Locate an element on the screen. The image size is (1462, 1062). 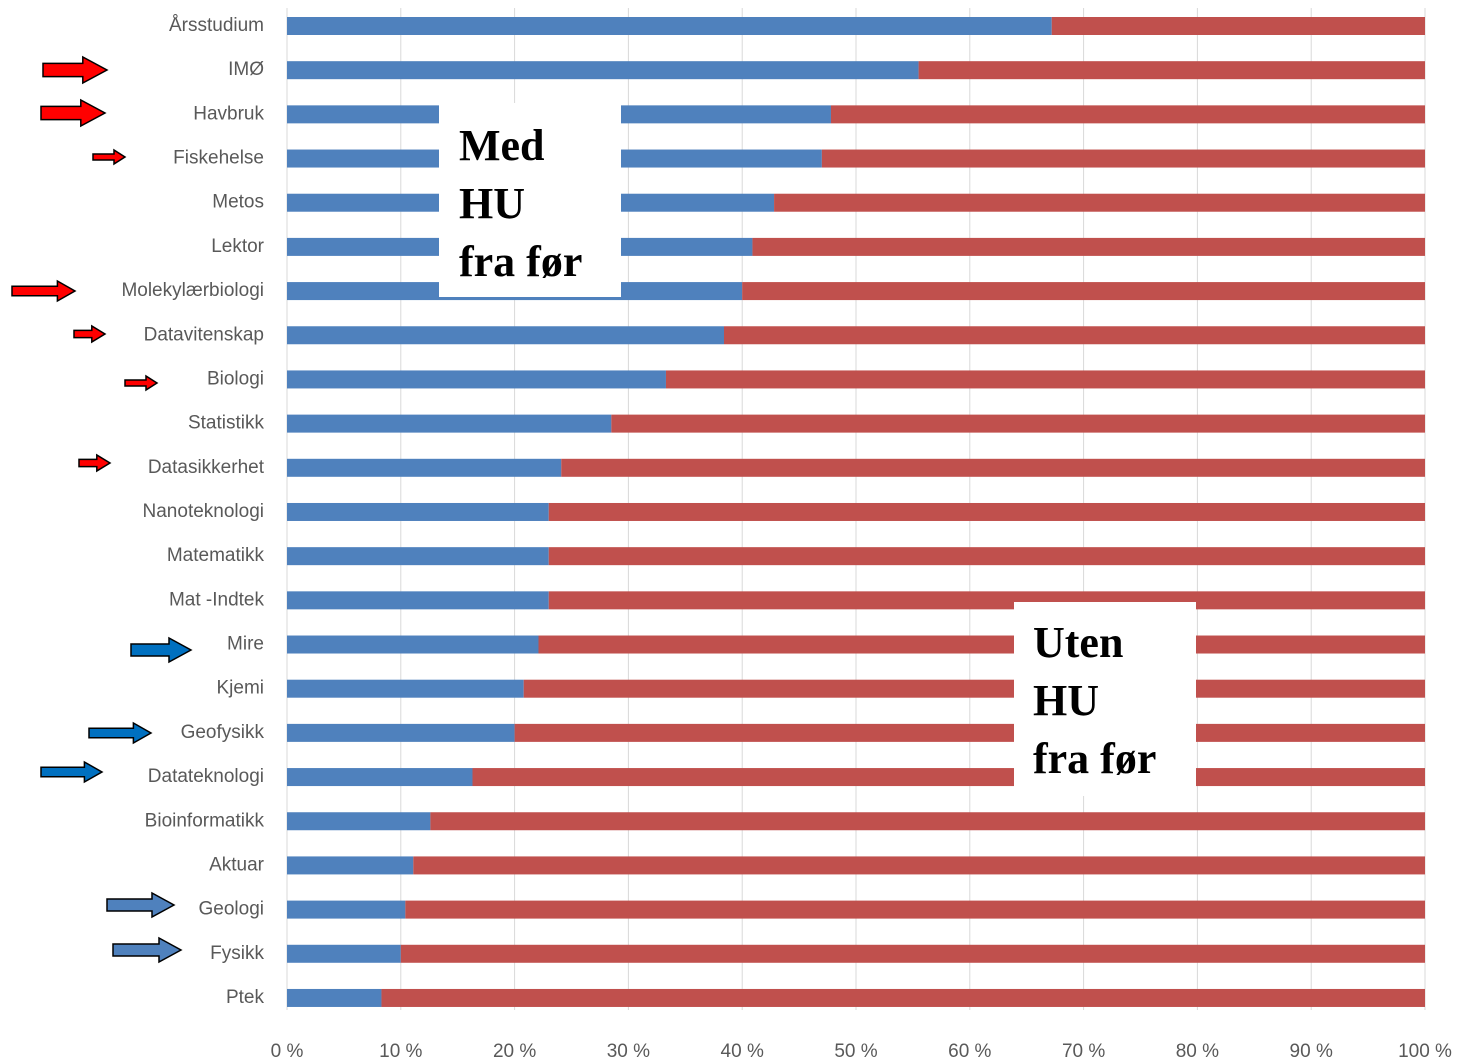
y-tick-label: Datateknologi is located at coordinates (206, 776).